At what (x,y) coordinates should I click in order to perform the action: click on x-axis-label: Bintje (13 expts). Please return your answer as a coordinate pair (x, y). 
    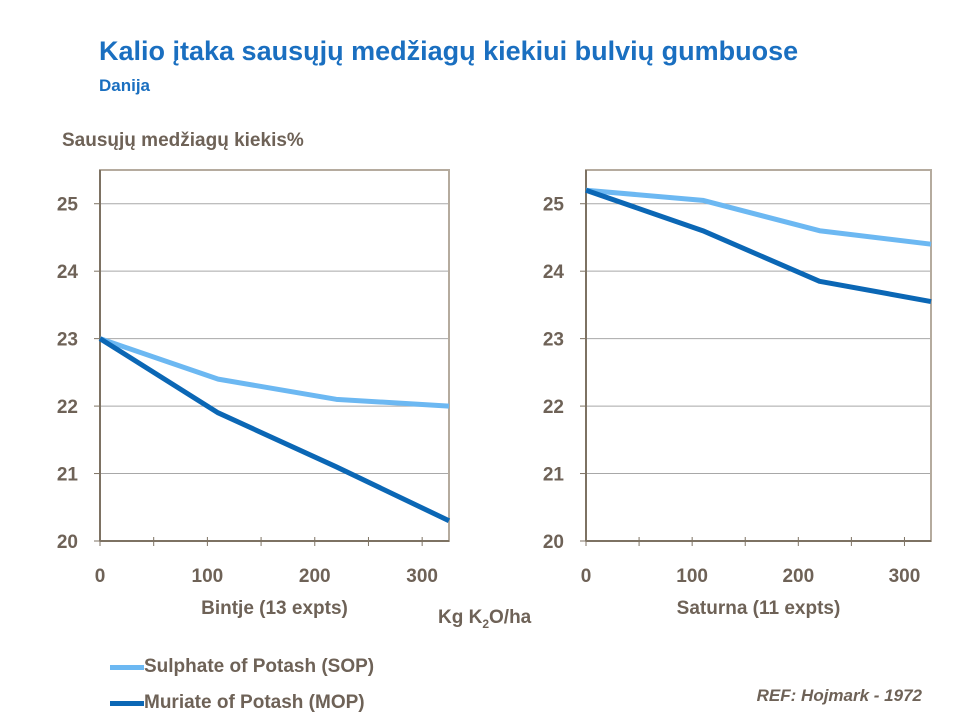
    Looking at the image, I should click on (274, 608).